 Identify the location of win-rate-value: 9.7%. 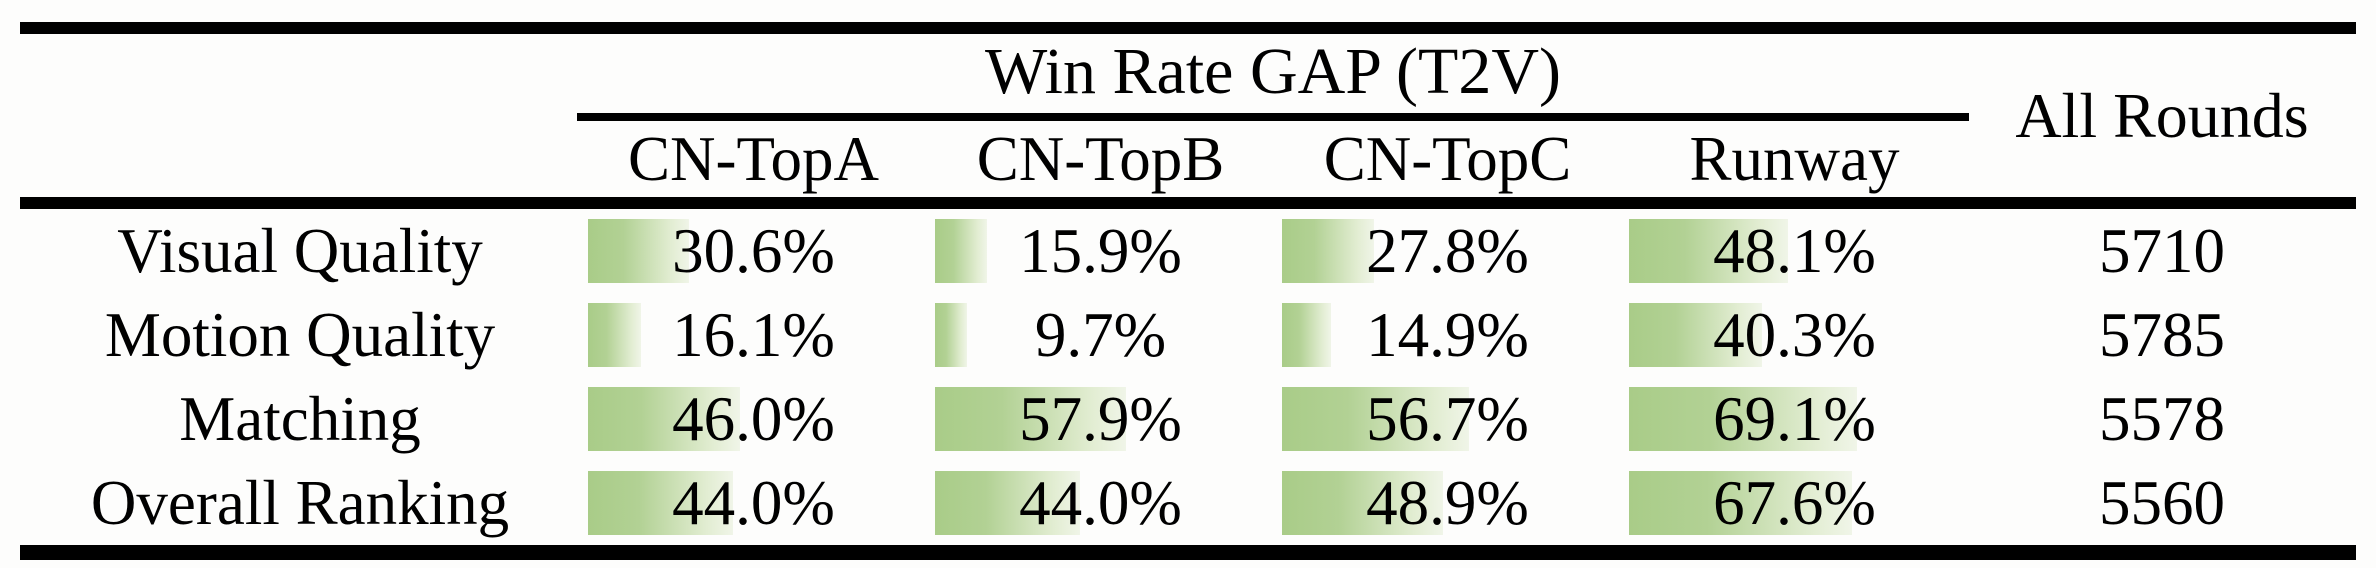
(1100, 334).